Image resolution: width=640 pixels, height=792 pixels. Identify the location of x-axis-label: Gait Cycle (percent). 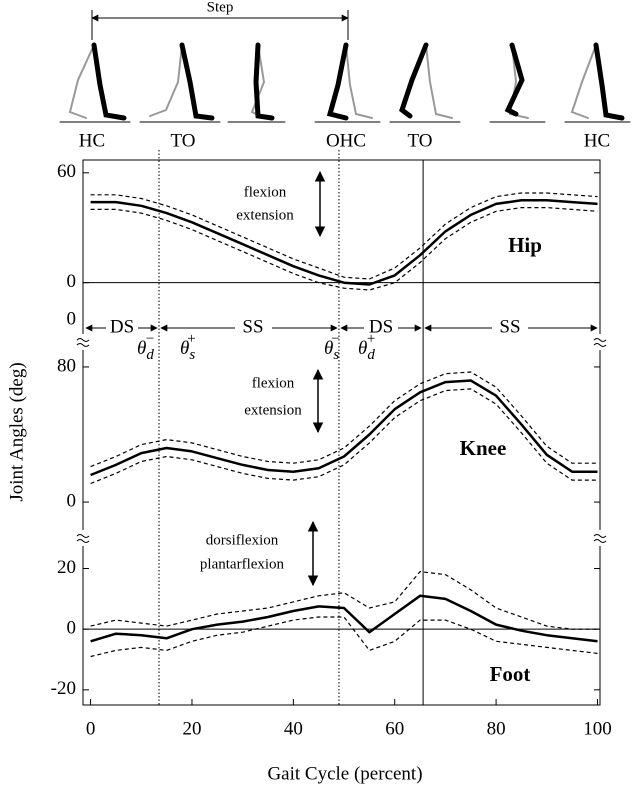
(344, 773).